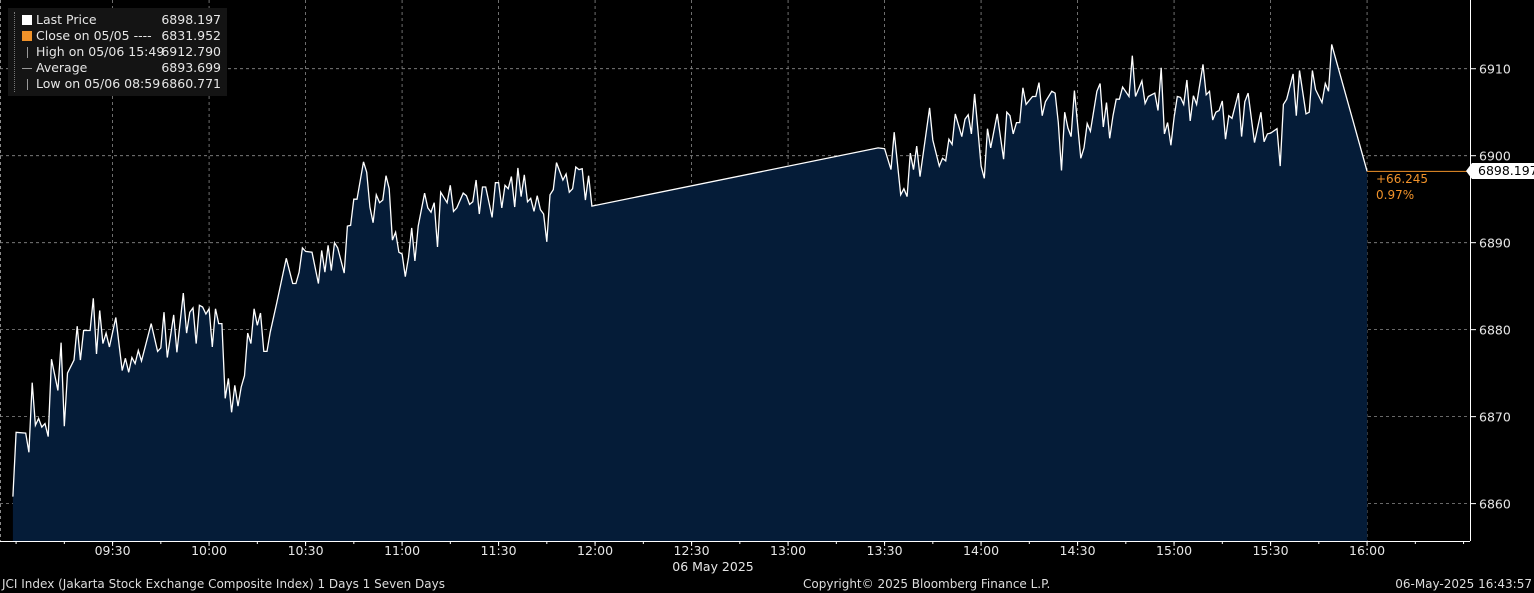 This screenshot has height=593, width=1534. What do you see at coordinates (498, 550) in the screenshot?
I see `x-tick-label: 11:30` at bounding box center [498, 550].